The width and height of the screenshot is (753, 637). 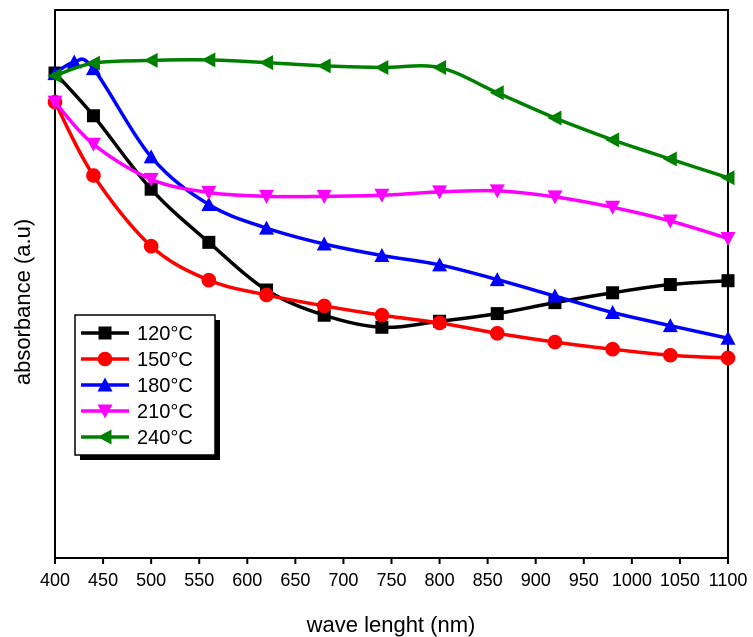 I want to click on legend: 120°C 150°C 180°C 210°C 240°C, so click(x=147, y=387).